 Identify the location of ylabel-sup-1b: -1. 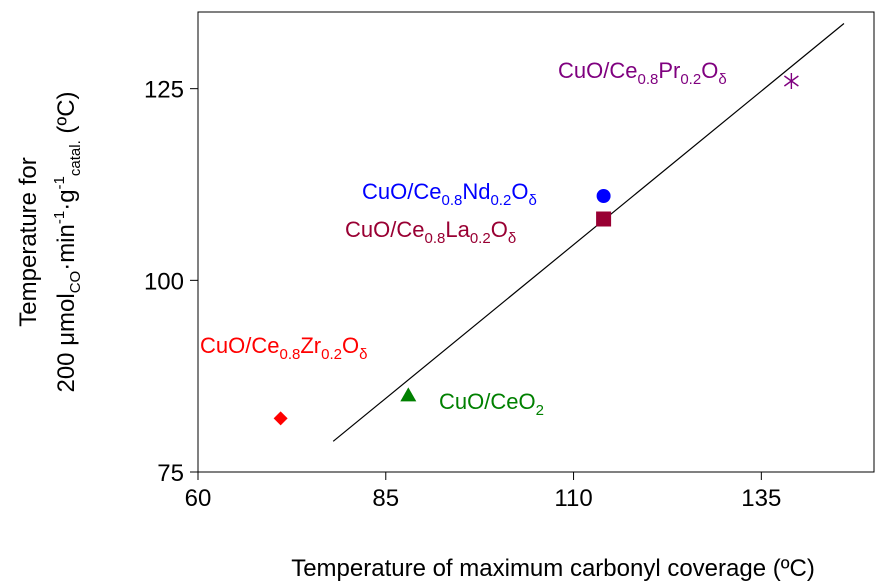
(59, 182).